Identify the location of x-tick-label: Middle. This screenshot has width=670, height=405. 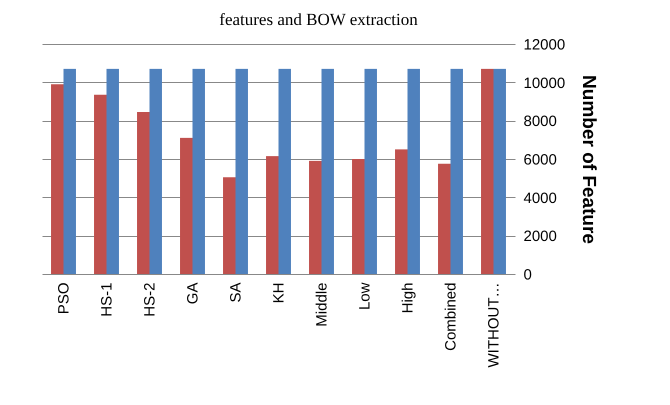
(322, 304).